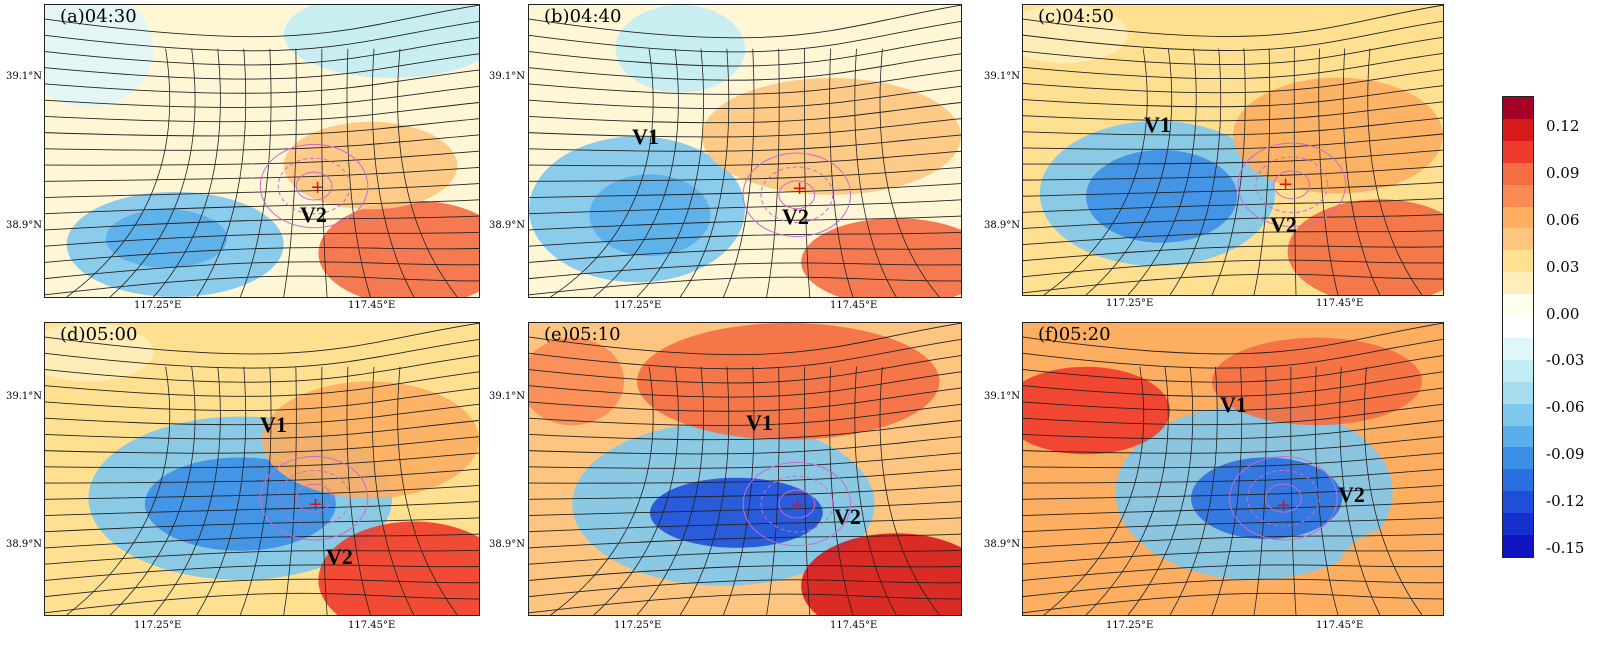 This screenshot has width=1600, height=647. Describe the element at coordinates (24, 396) in the screenshot. I see `ylab-d-39.1: 39.1°N` at that location.